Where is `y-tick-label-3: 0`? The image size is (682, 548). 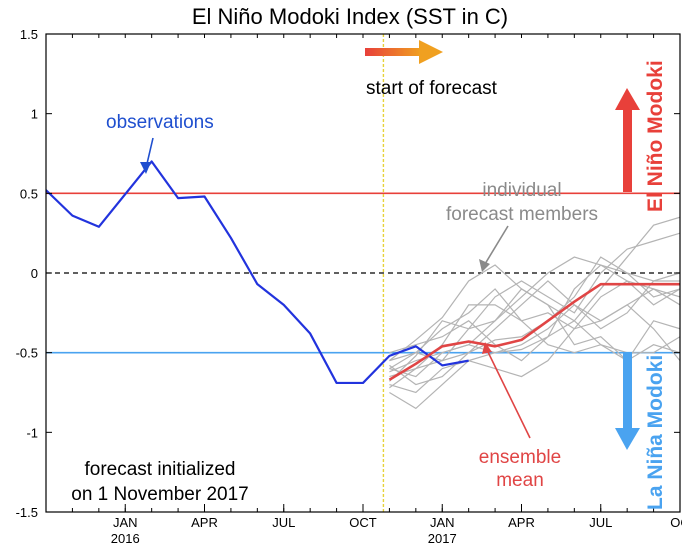 y-tick-label-3: 0 is located at coordinates (34, 273).